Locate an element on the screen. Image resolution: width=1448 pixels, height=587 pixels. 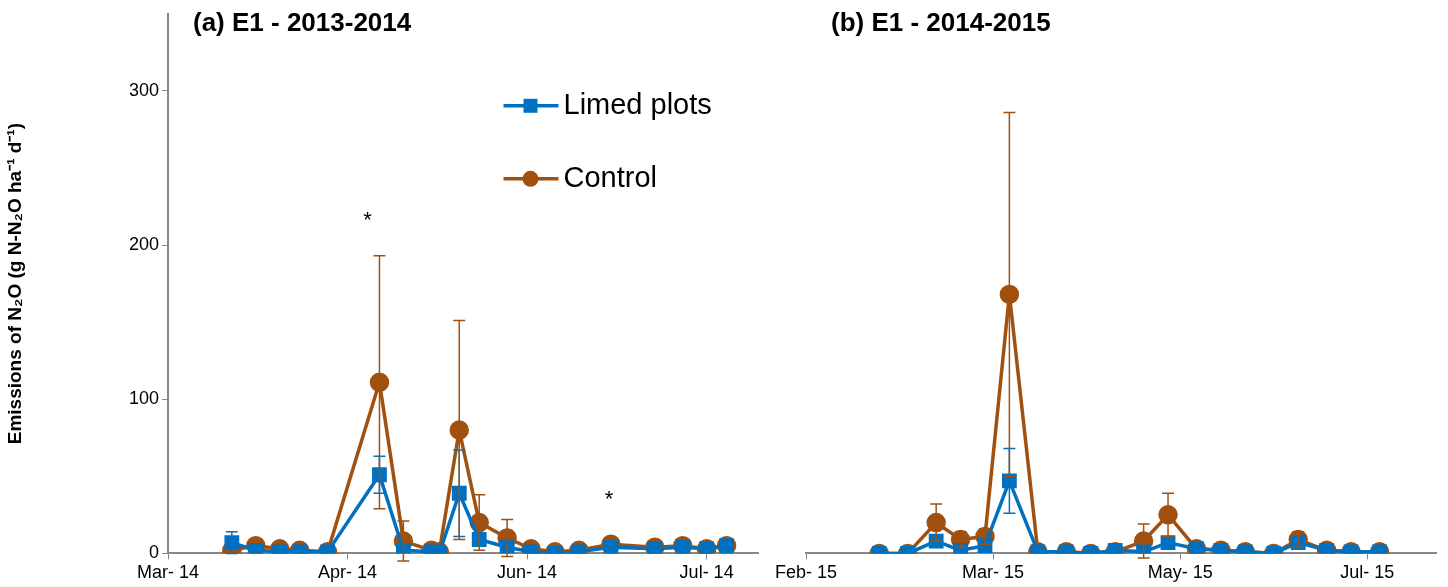
x-tick-label: Feb- 15 is located at coordinates (806, 572).